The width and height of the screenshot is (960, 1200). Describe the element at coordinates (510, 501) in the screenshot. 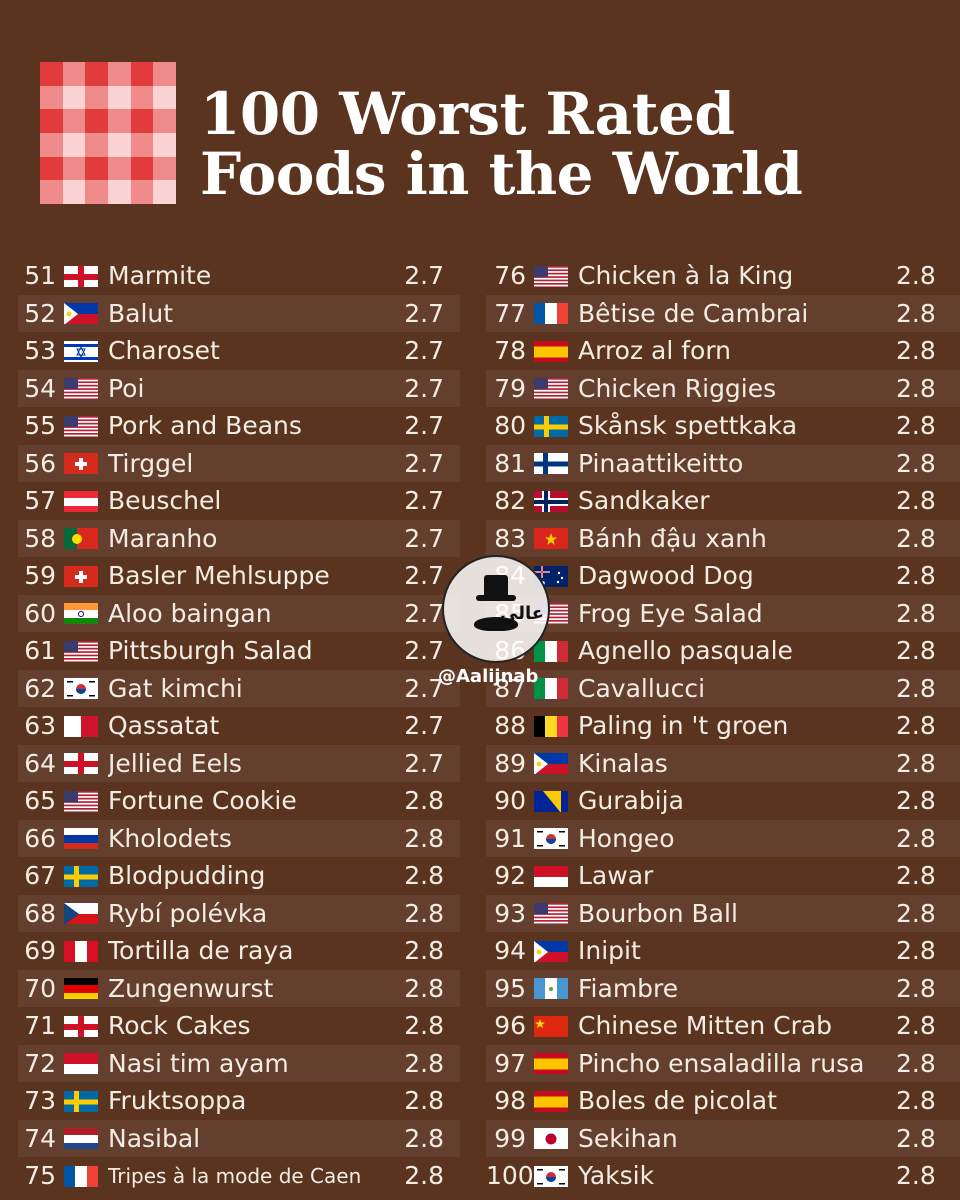

I see `rank-number: 82` at that location.